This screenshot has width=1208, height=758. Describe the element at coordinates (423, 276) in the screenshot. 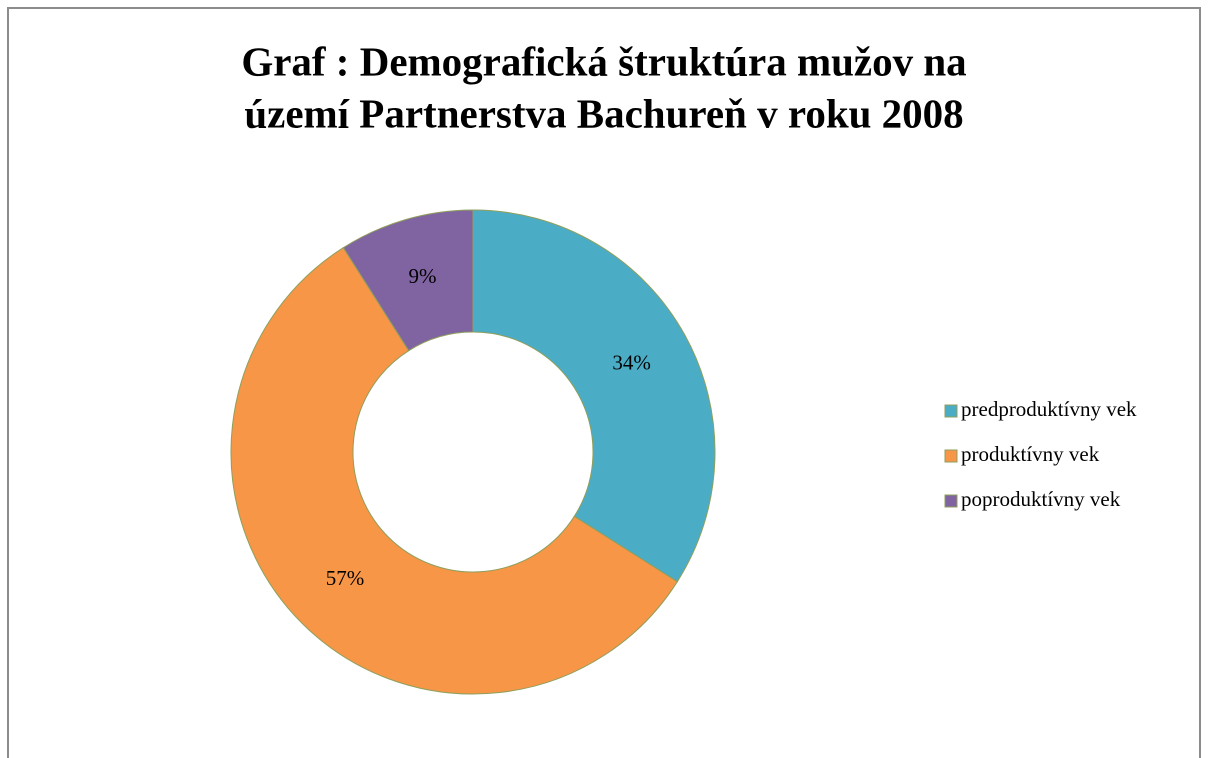

I see `data-label: 9%` at that location.